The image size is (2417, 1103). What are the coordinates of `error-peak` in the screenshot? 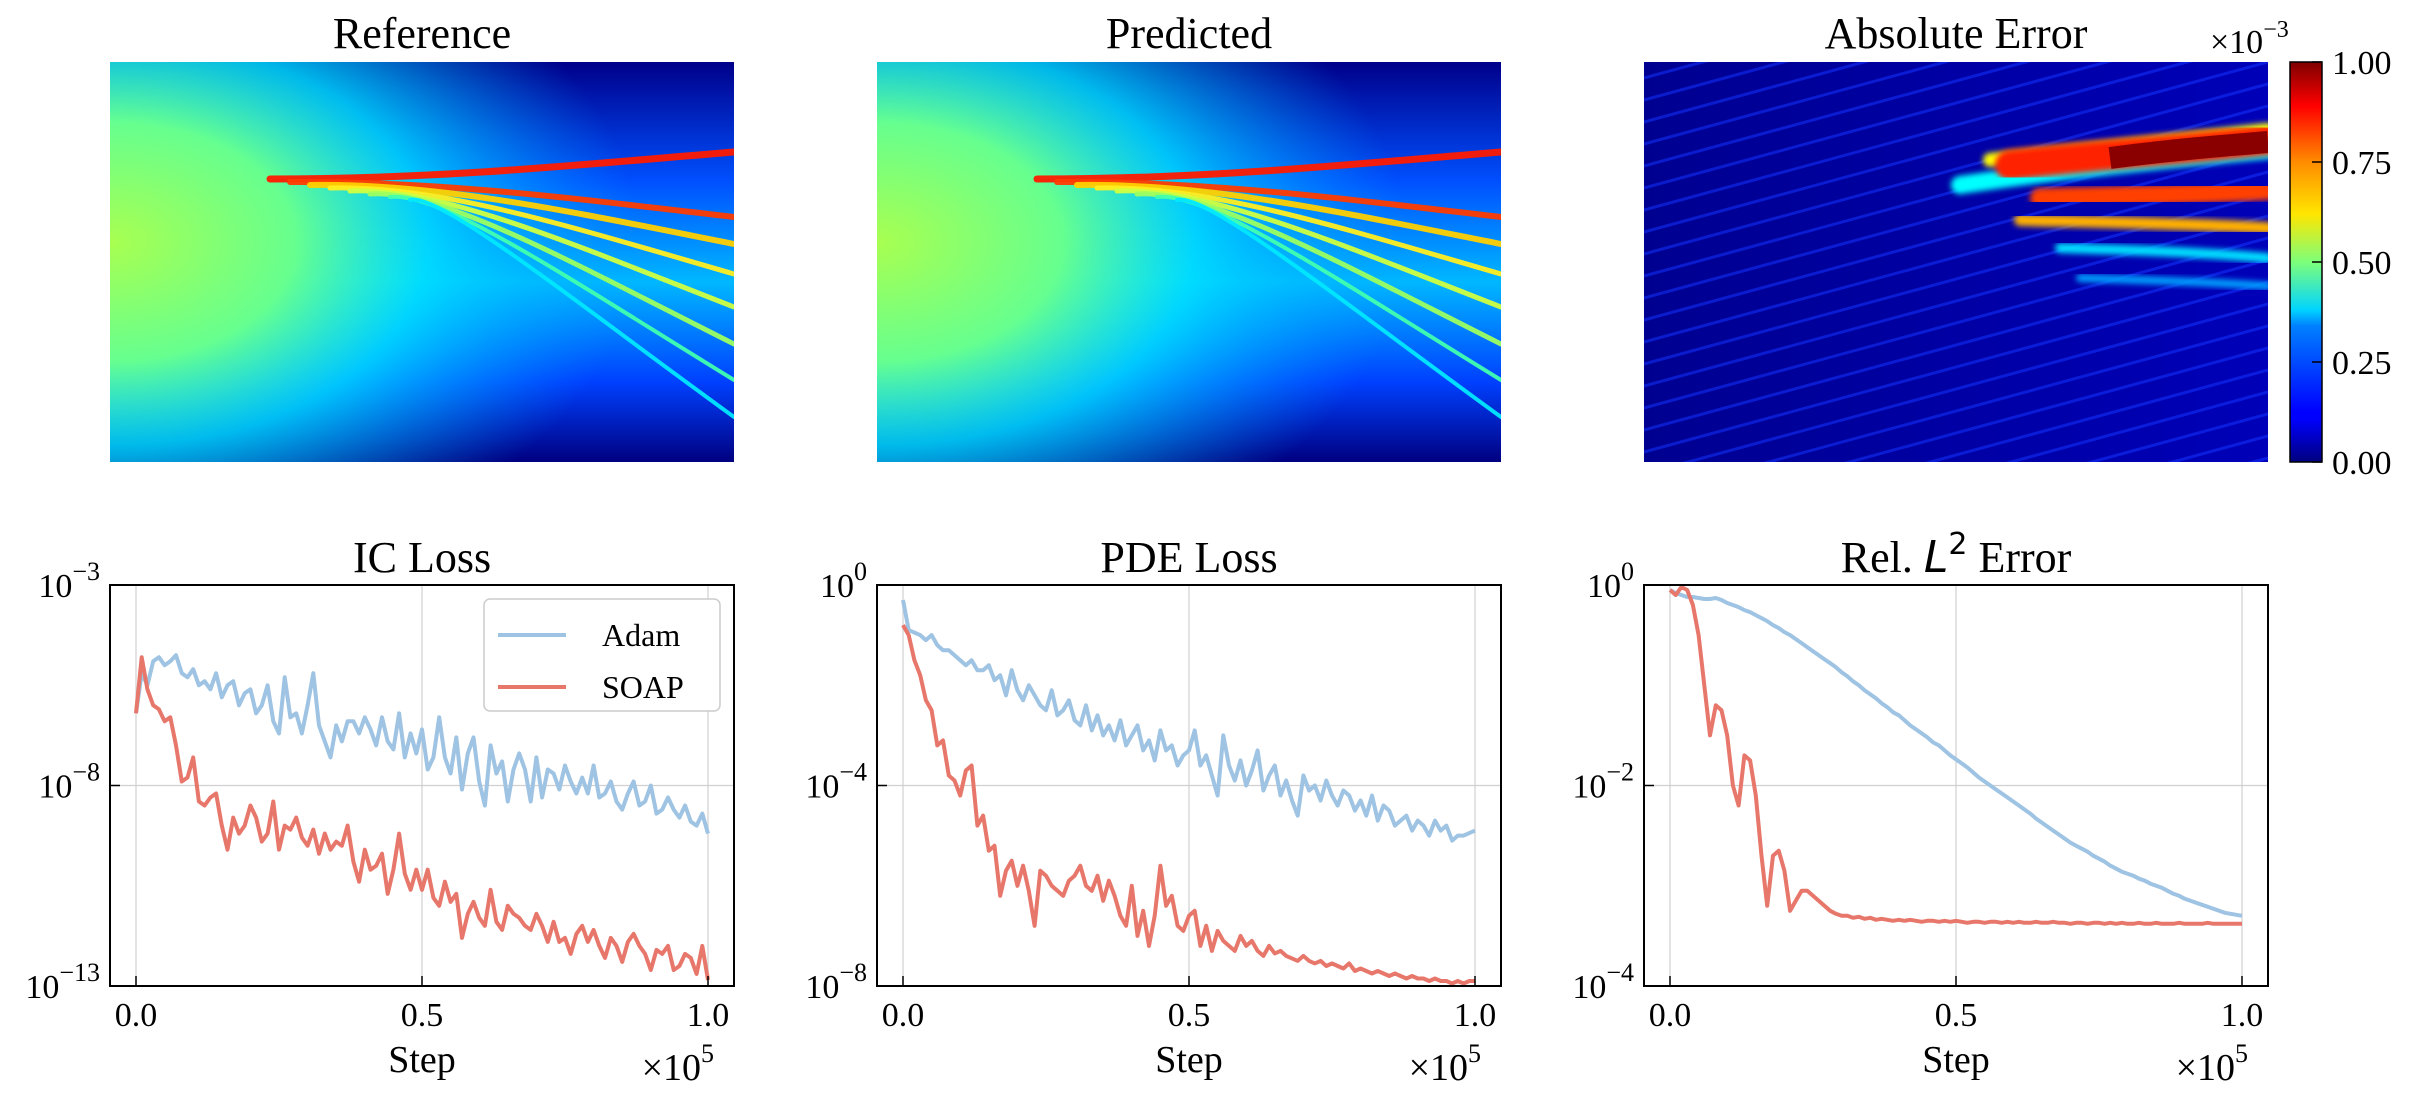 It's located at (2188, 150).